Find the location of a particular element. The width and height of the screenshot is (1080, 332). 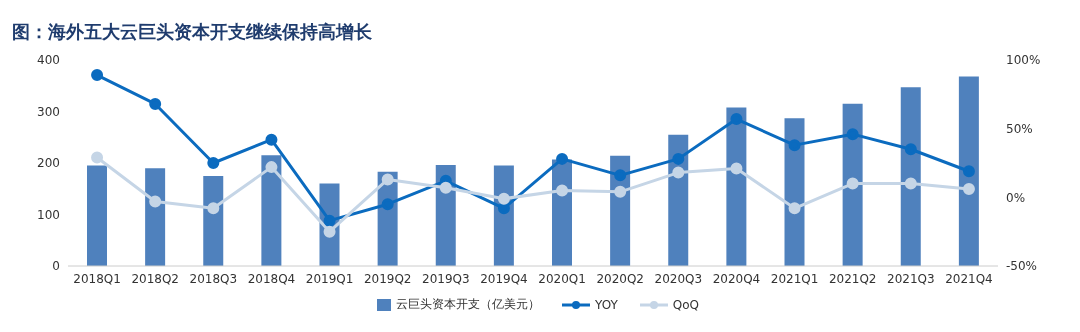

x-tick-label: 2020Q2 is located at coordinates (620, 278).